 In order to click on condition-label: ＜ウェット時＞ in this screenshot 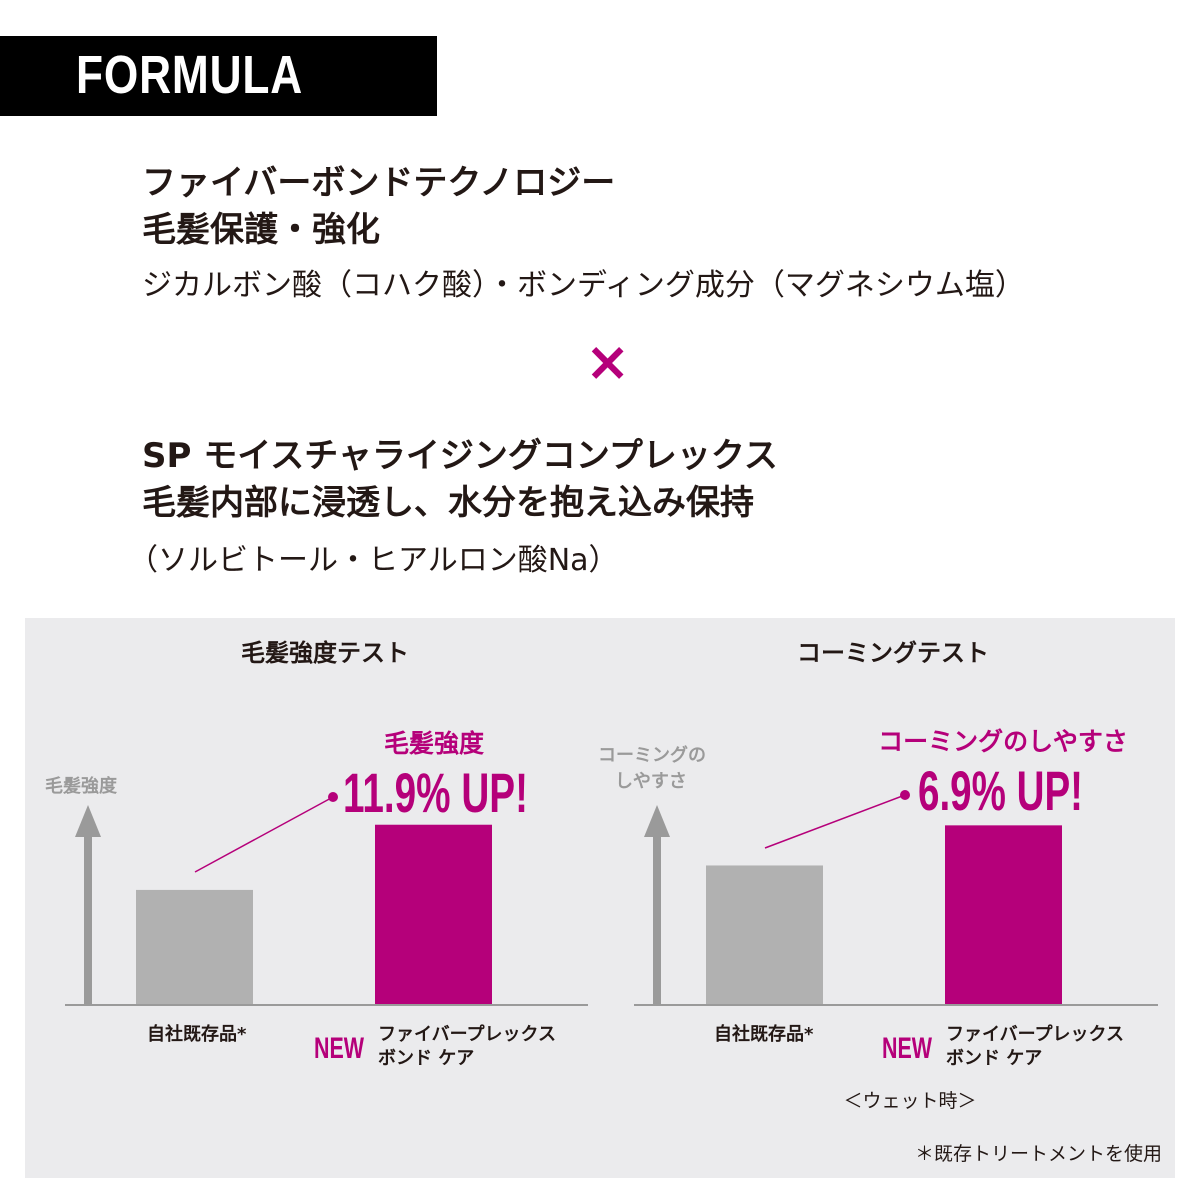, I will do `click(909, 1101)`.